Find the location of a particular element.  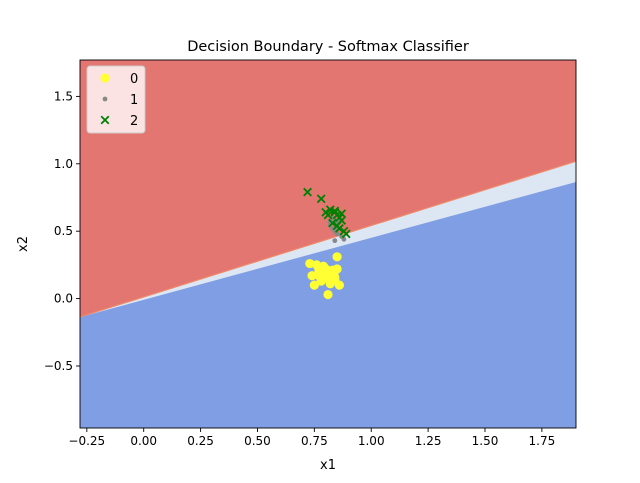

legend-label-2: 2 is located at coordinates (134, 121).